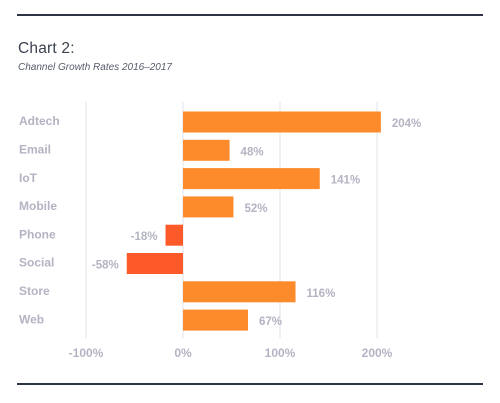 This screenshot has width=500, height=403. Describe the element at coordinates (183, 353) in the screenshot. I see `x-tick-label: 0%` at that location.